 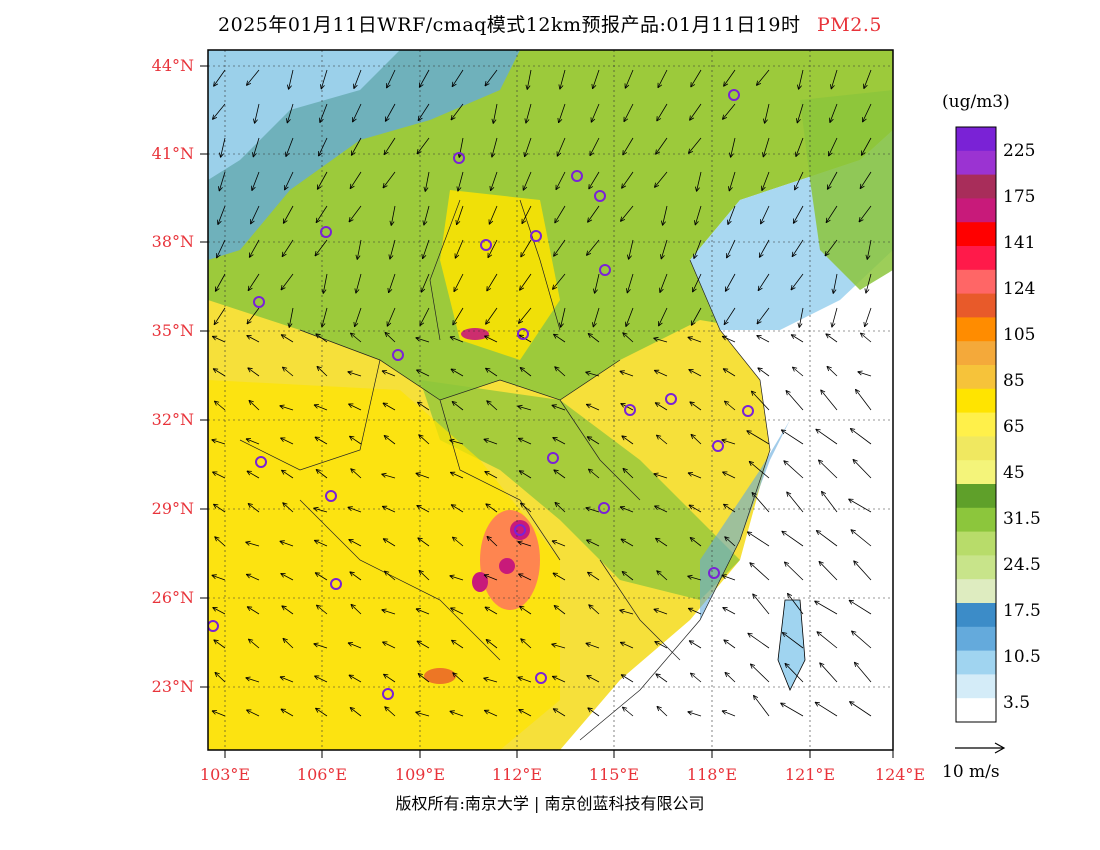 What do you see at coordinates (500, 275) in the screenshot?
I see `pm-region-shanxi` at bounding box center [500, 275].